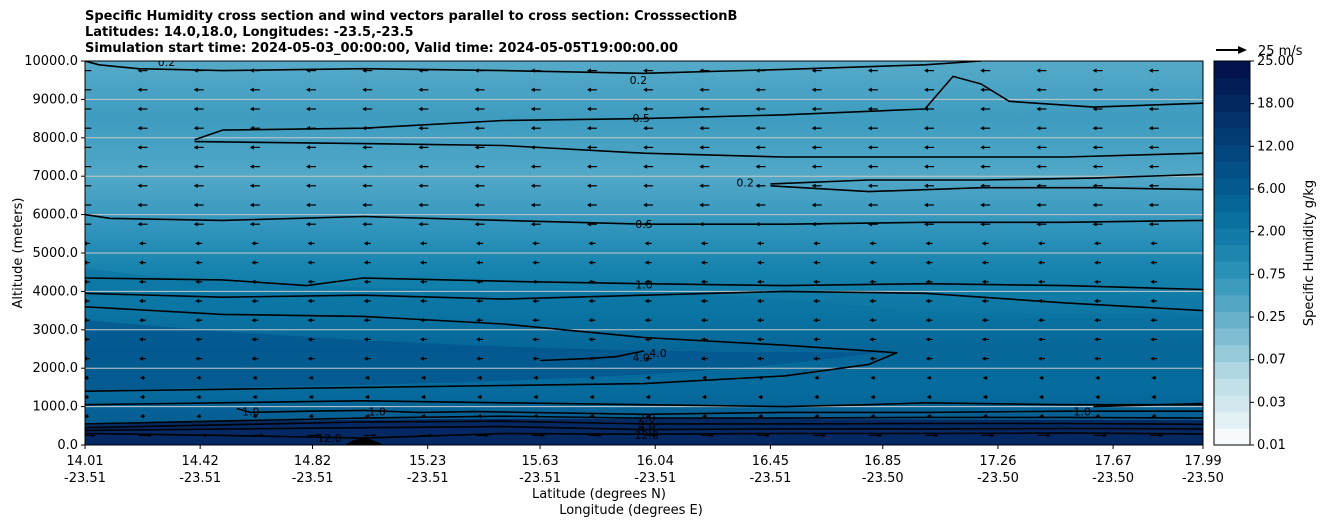  I want to click on x-tick-label-lat: 17.67, so click(1113, 461).